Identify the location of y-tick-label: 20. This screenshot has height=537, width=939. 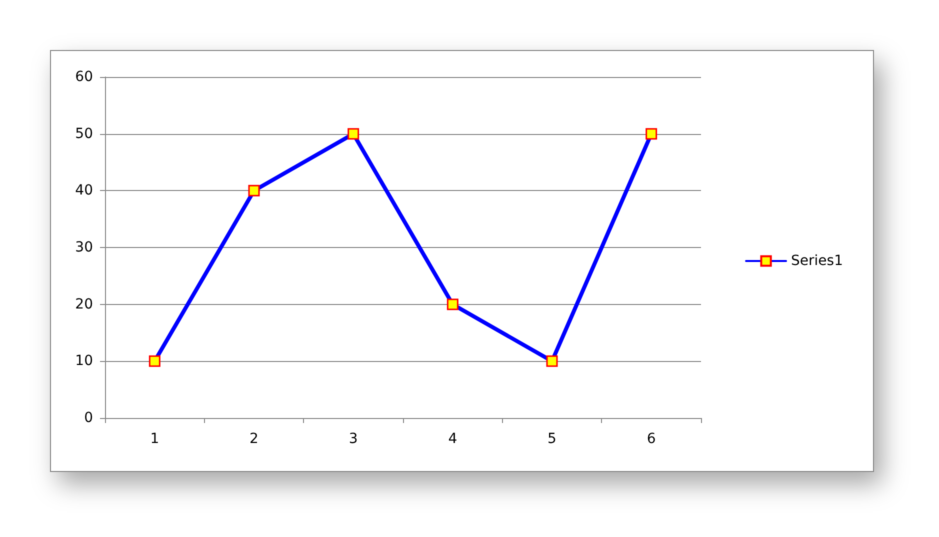
(84, 304).